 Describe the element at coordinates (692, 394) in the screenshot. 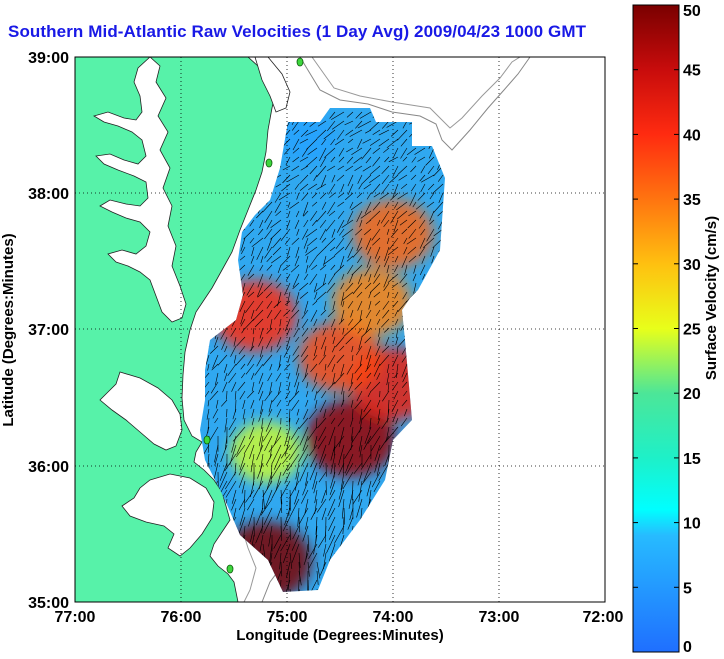

I see `colorbar-tick-label: 20` at that location.